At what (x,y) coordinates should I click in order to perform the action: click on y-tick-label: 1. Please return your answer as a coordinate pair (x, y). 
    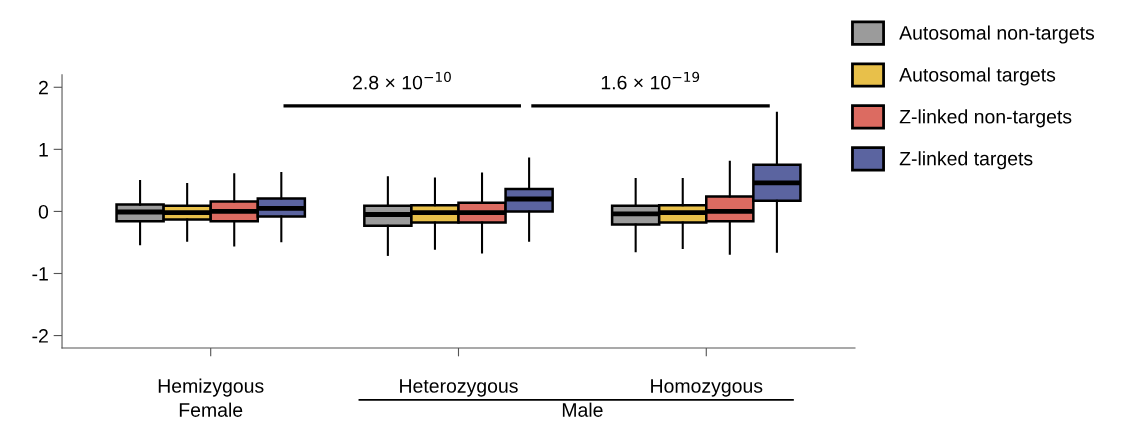
    Looking at the image, I should click on (43, 150).